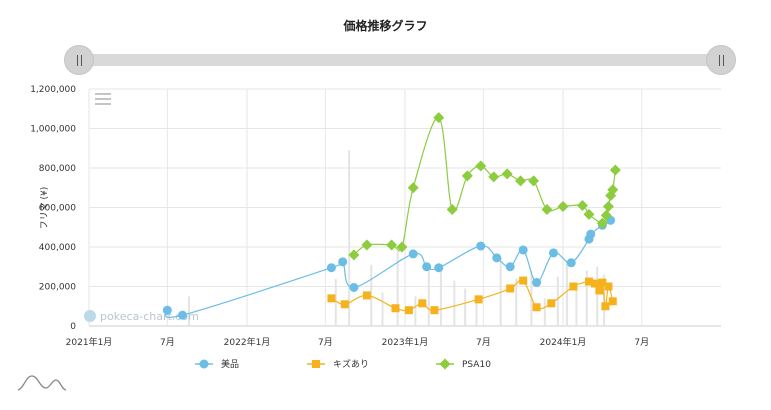  Describe the element at coordinates (57, 169) in the screenshot. I see `y-tick-label: 800,000` at that location.